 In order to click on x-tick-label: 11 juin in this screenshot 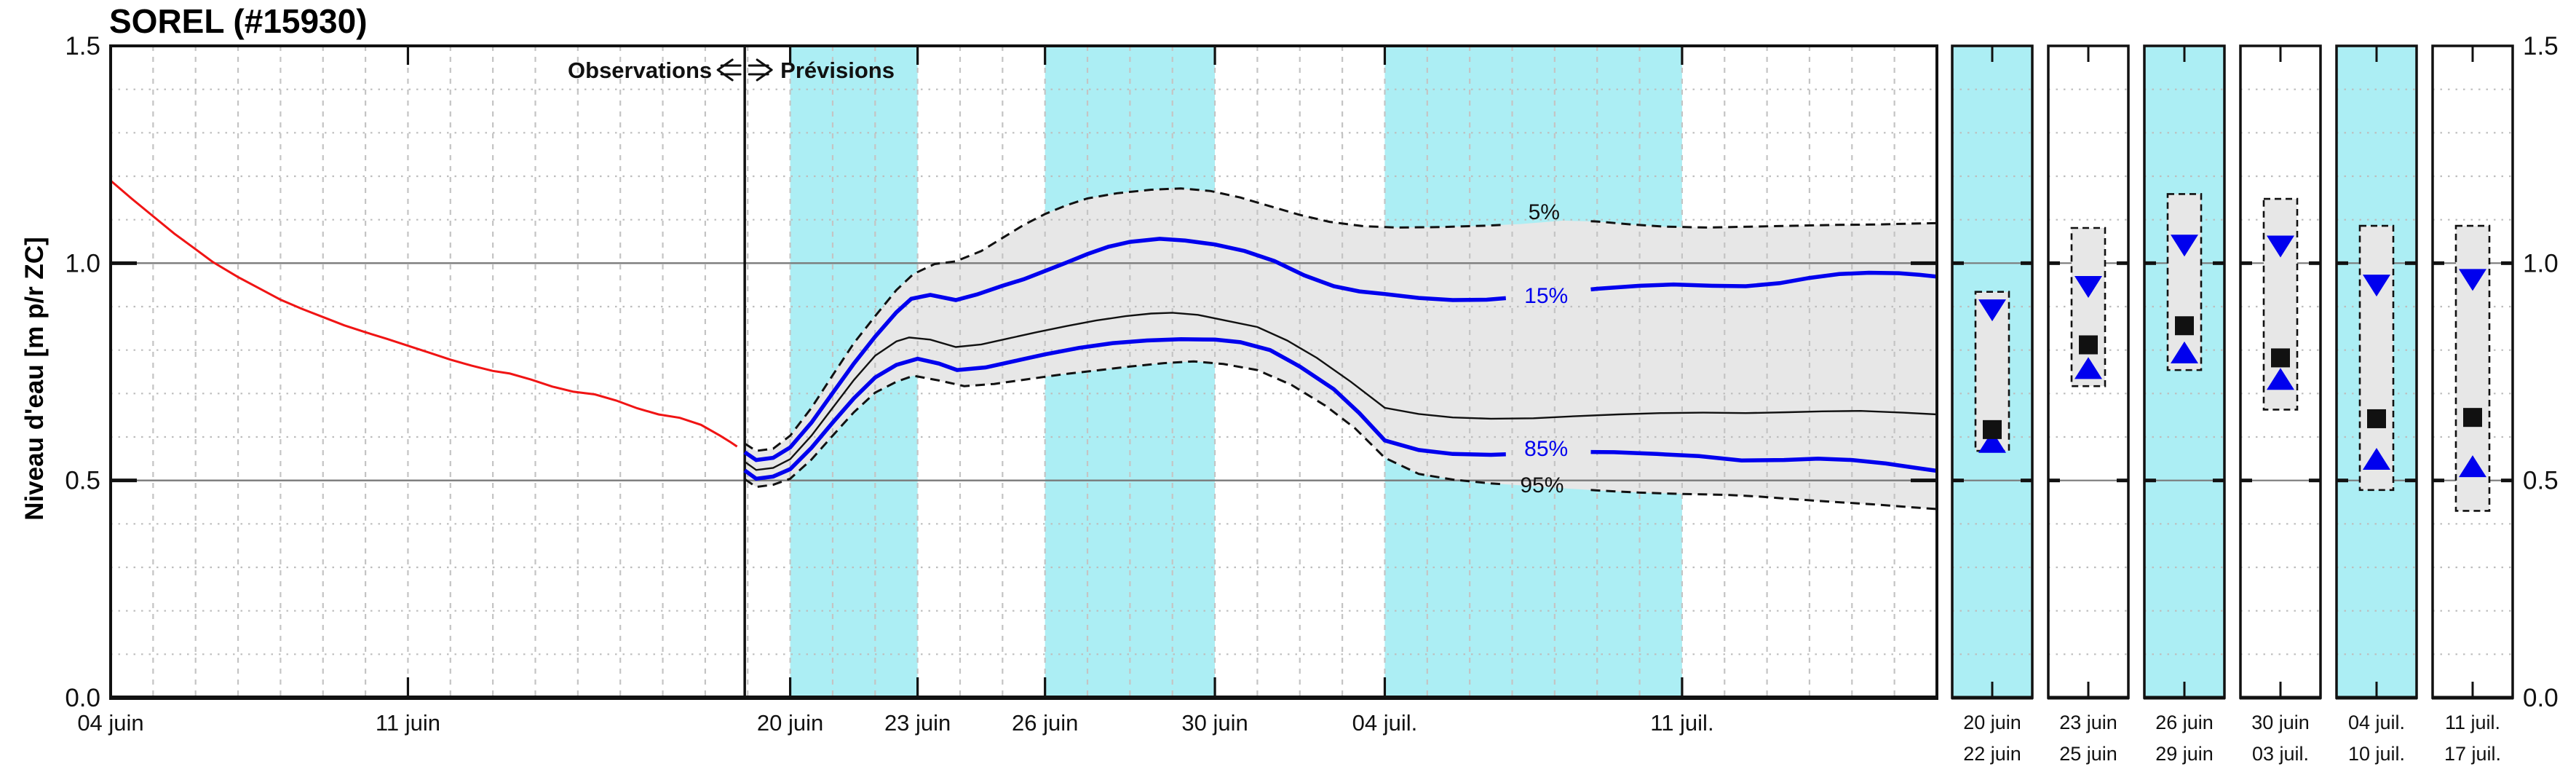, I will do `click(408, 723)`.